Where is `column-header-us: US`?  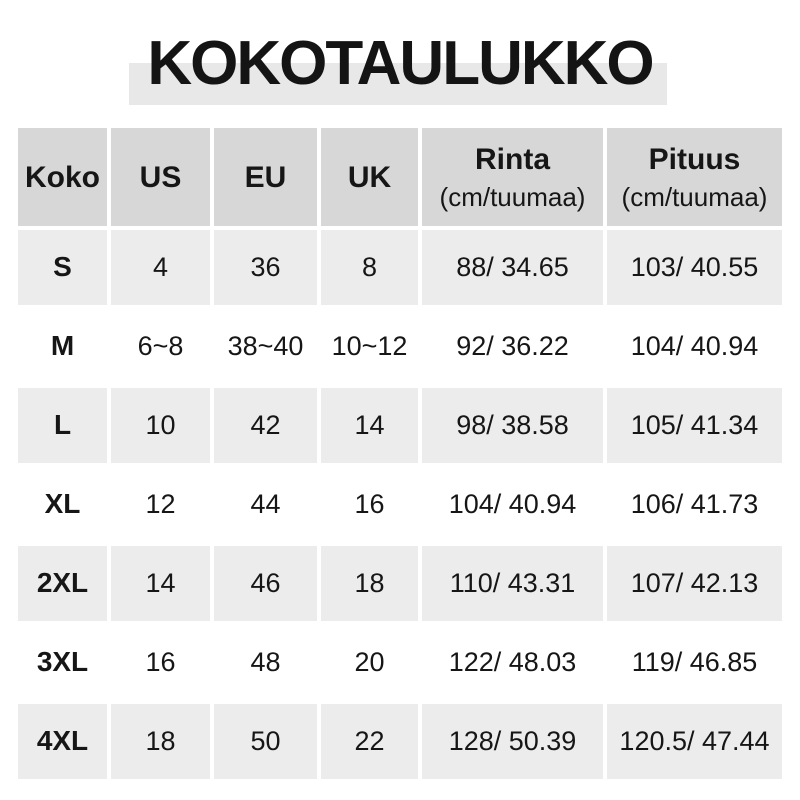
column-header-us: US is located at coordinates (160, 177).